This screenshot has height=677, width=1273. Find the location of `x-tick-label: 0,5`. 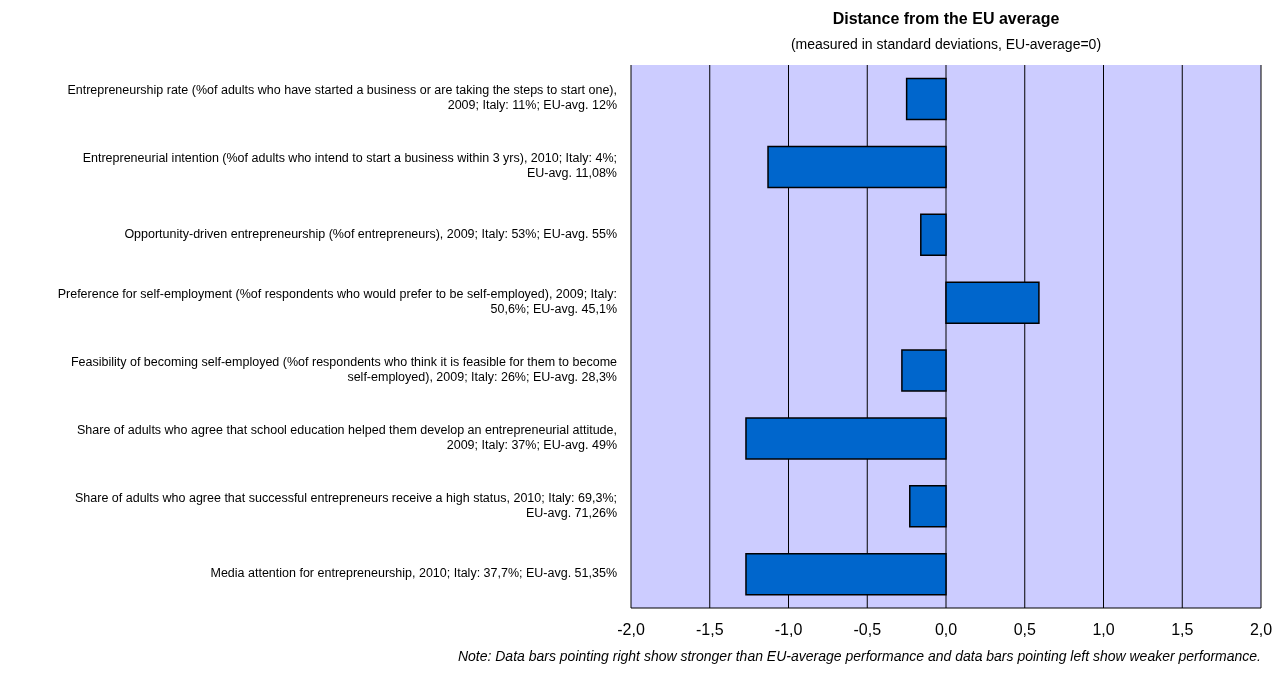

x-tick-label: 0,5 is located at coordinates (1024, 630).